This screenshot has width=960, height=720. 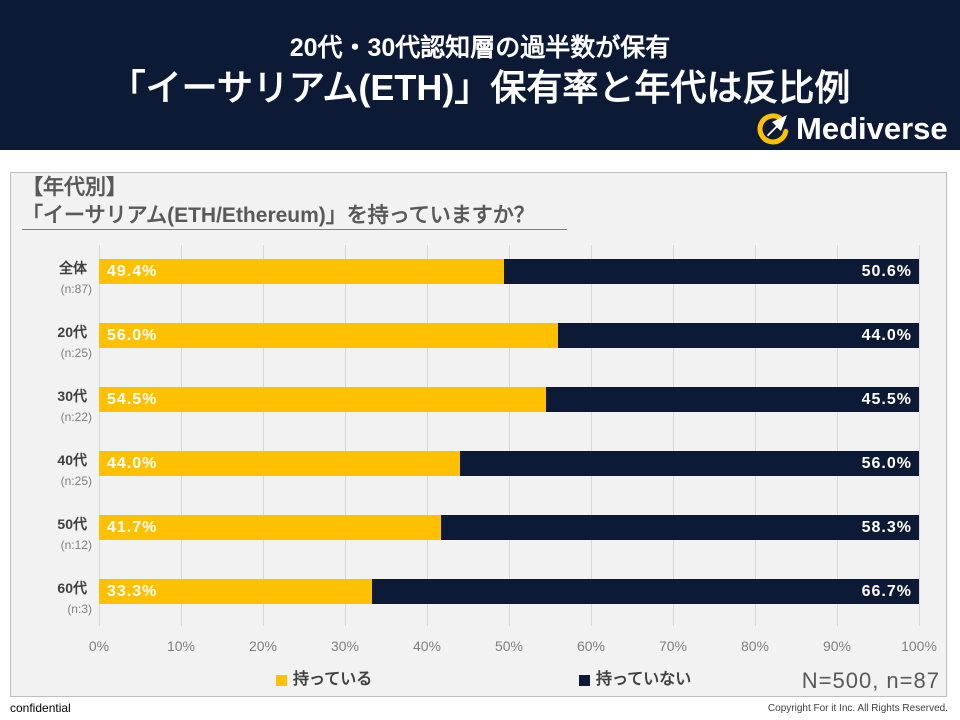 I want to click on data-label-holding: 41.7%, so click(x=132, y=527).